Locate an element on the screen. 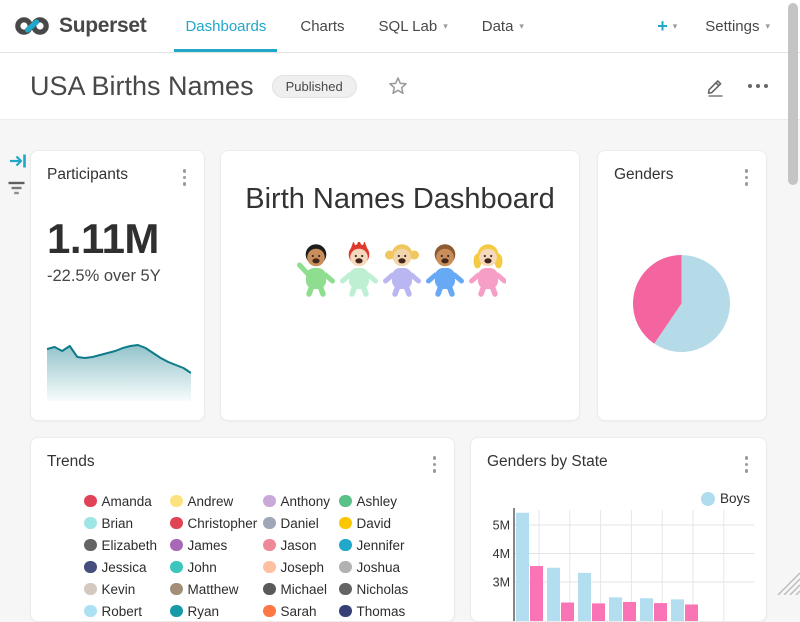  star-outline-icon is located at coordinates (397, 86).